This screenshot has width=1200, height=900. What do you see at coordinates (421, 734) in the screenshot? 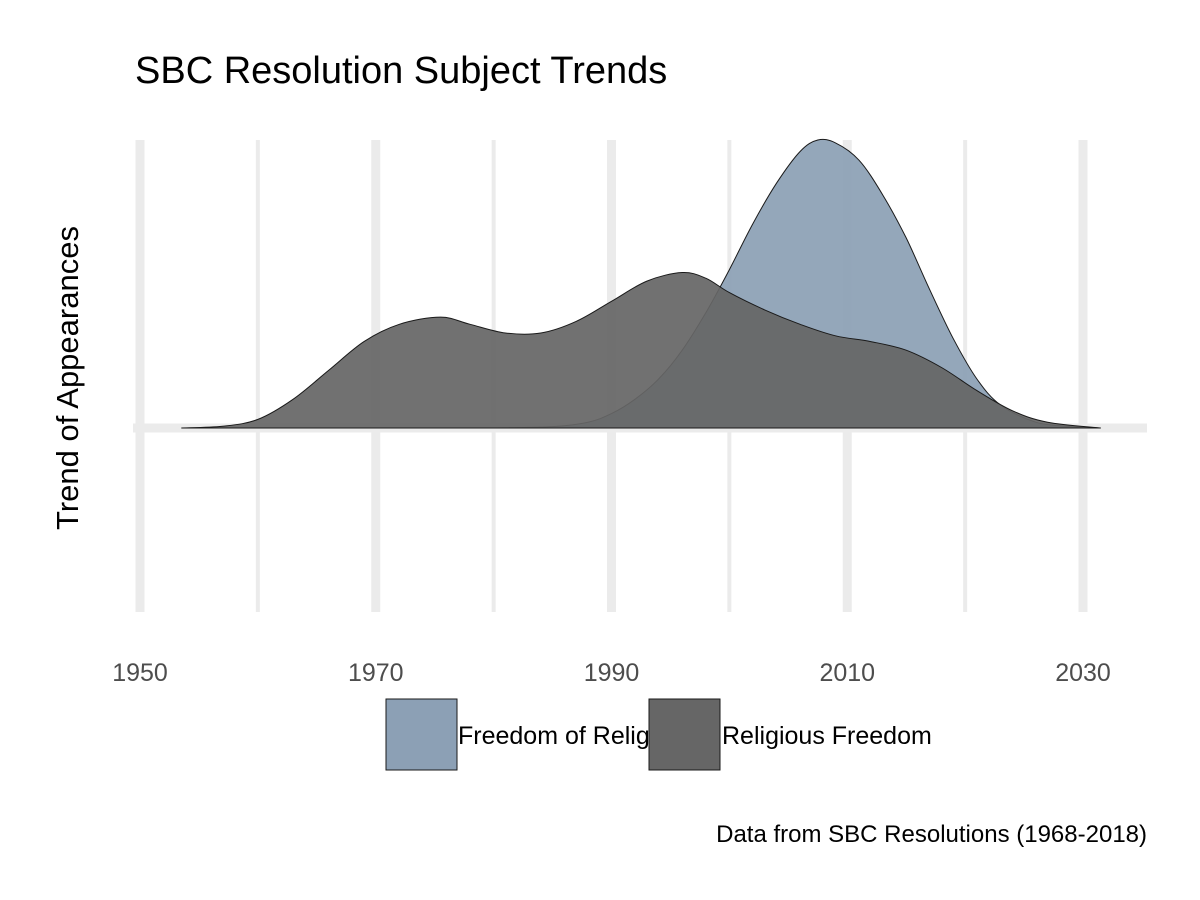
I see `legend-key-freedom-of-religion` at bounding box center [421, 734].